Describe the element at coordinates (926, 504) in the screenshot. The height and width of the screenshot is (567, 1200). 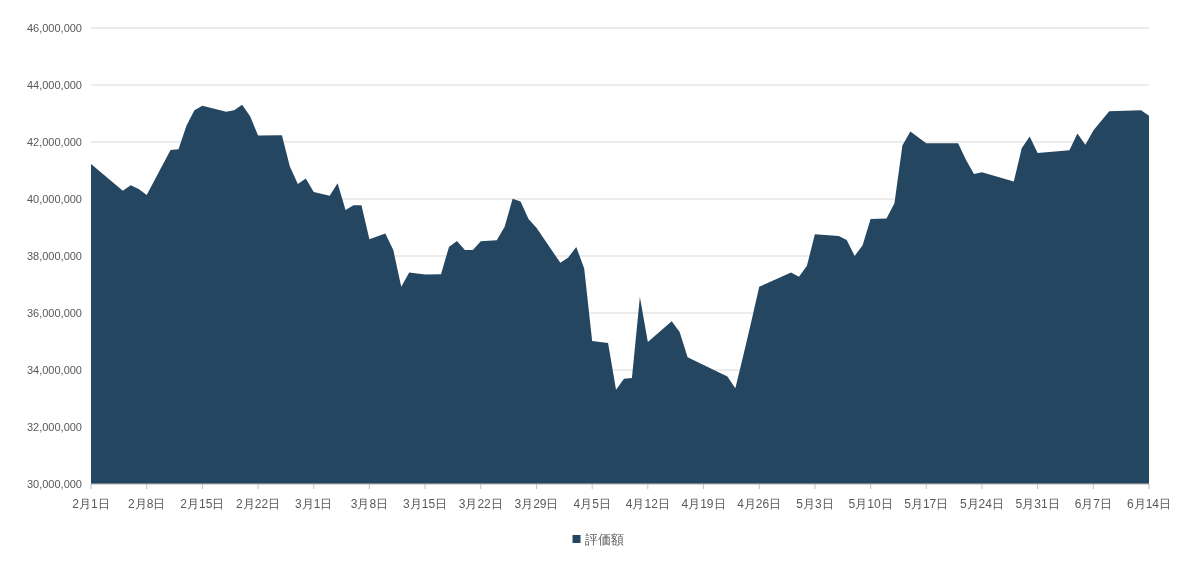
I see `x-tick-label: 5月17日` at that location.